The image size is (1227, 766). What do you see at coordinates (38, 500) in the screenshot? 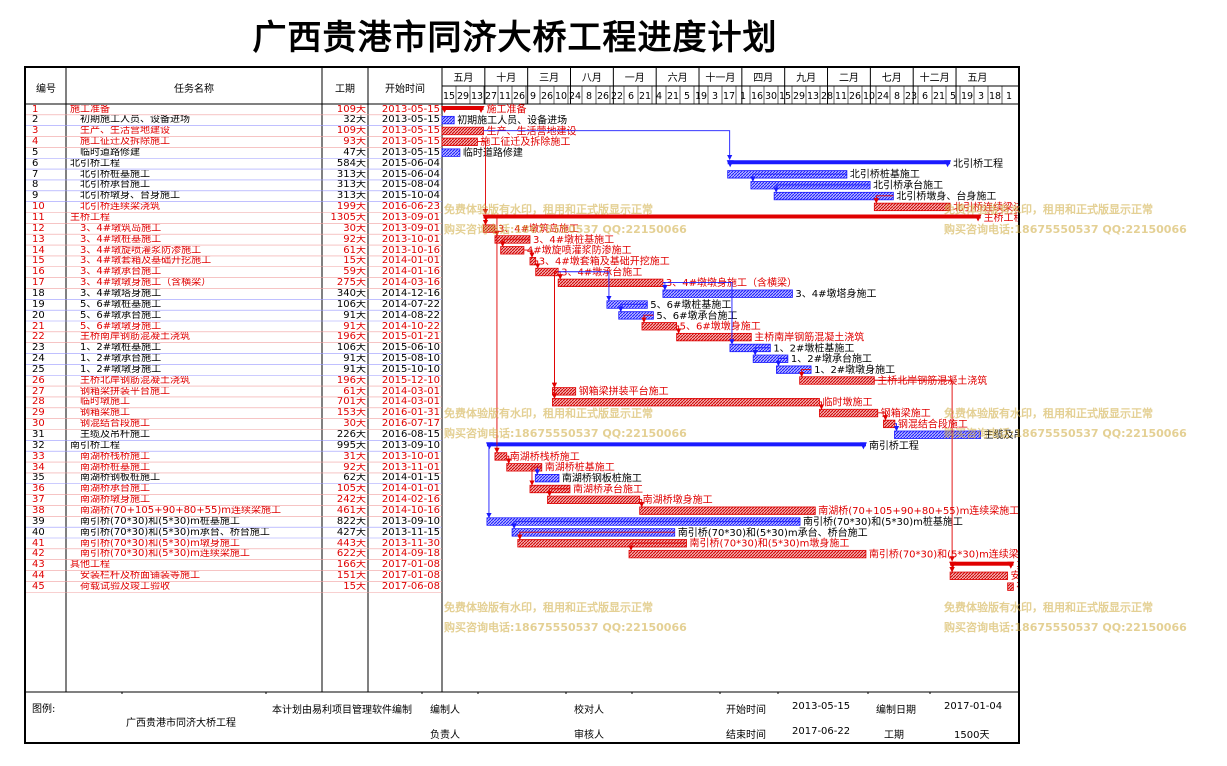
I see `task-id: 37` at bounding box center [38, 500].